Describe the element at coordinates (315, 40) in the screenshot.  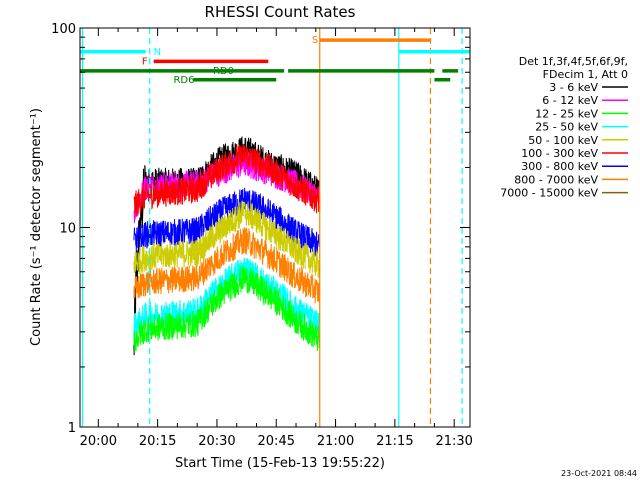
I see `flag-label-s: S` at that location.